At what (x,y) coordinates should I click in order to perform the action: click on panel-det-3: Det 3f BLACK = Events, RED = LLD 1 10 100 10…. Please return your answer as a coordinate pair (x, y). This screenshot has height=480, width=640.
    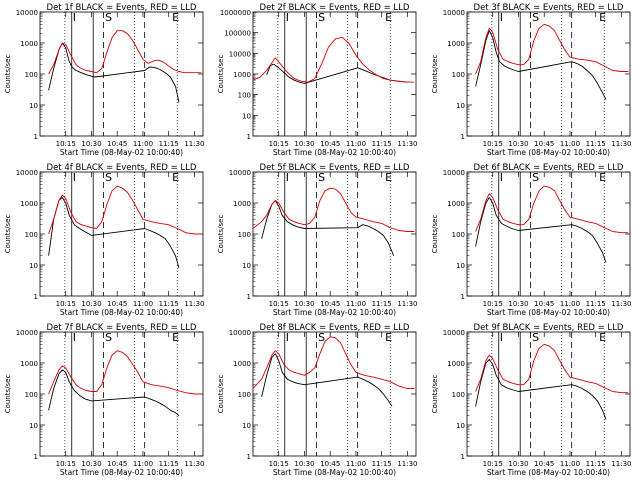
    Looking at the image, I should click on (531, 80).